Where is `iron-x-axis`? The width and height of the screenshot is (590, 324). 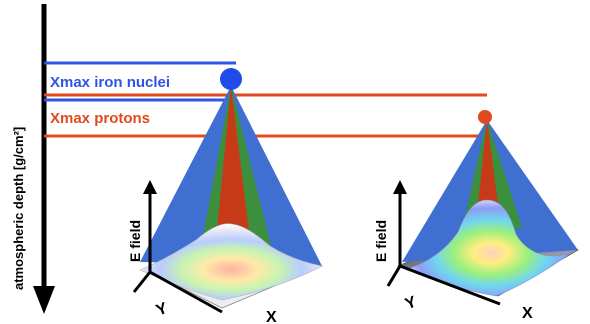
iron-x-axis is located at coordinates (186, 292).